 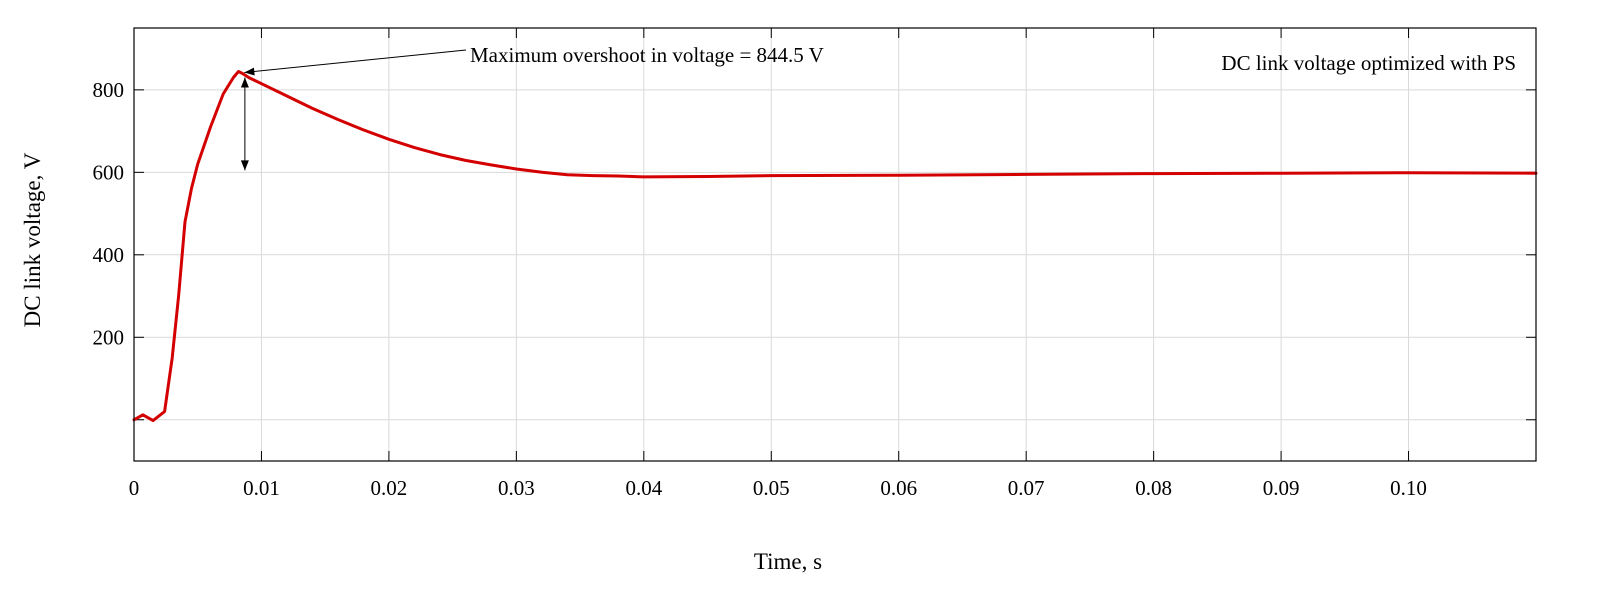 I want to click on x-tick-label: 0.05, so click(x=771, y=488).